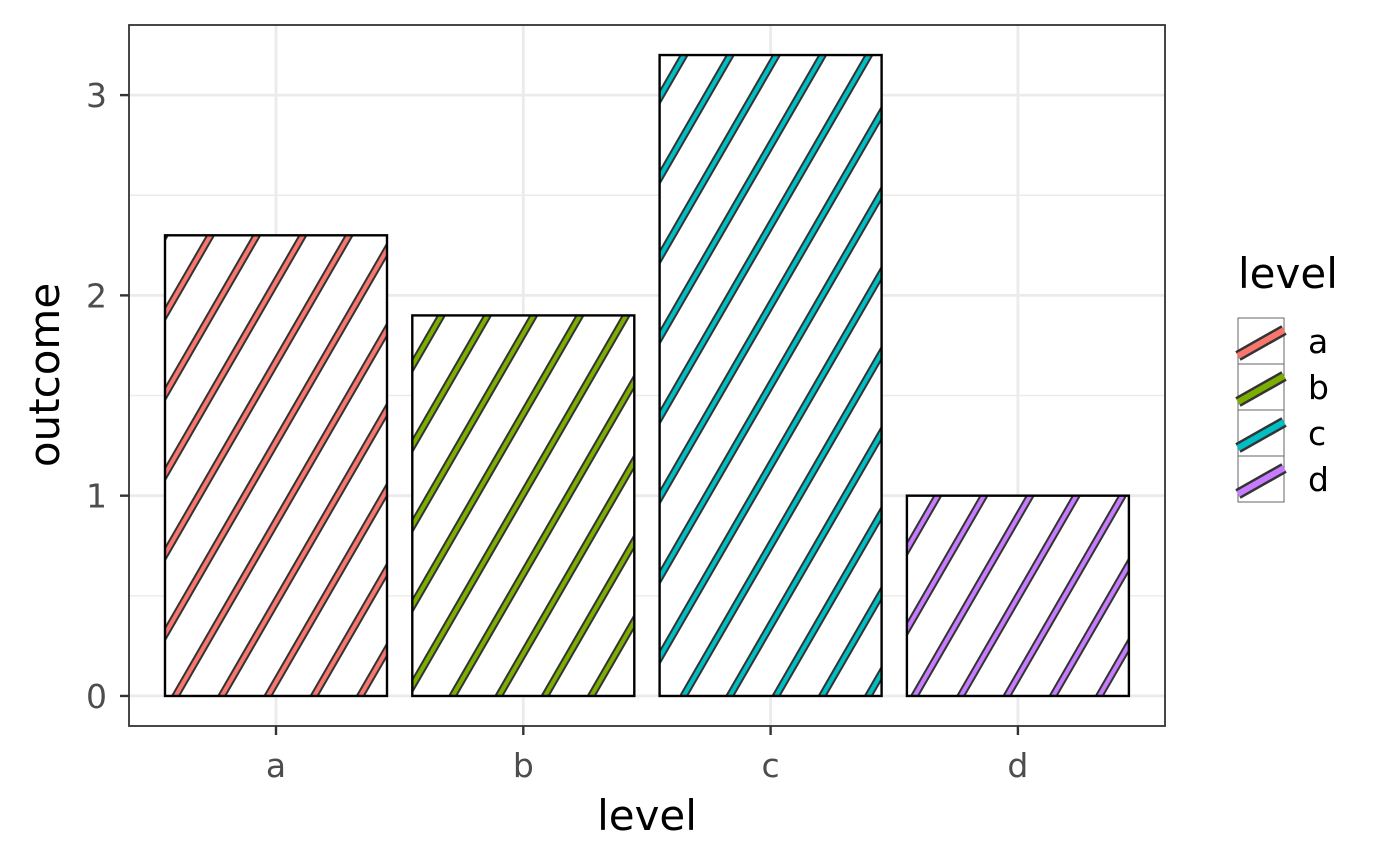 This screenshot has height=866, width=1400. Describe the element at coordinates (647, 755) in the screenshot. I see `x-axis: a b c d` at that location.